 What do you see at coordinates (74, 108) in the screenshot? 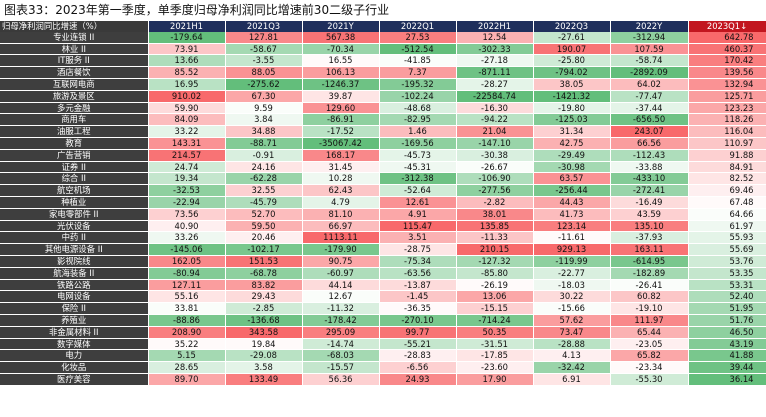
I see `industry-name: 多元金融` at bounding box center [74, 108].